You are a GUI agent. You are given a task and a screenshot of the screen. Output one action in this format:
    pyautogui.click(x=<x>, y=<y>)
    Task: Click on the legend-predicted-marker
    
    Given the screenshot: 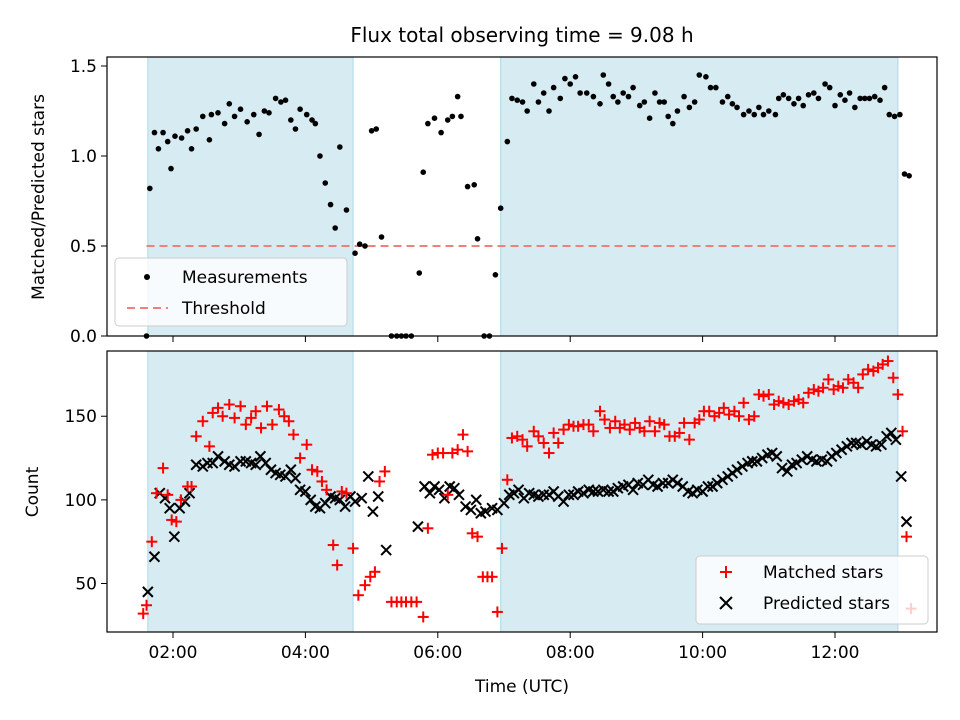 What is the action you would take?
    pyautogui.click(x=726, y=603)
    